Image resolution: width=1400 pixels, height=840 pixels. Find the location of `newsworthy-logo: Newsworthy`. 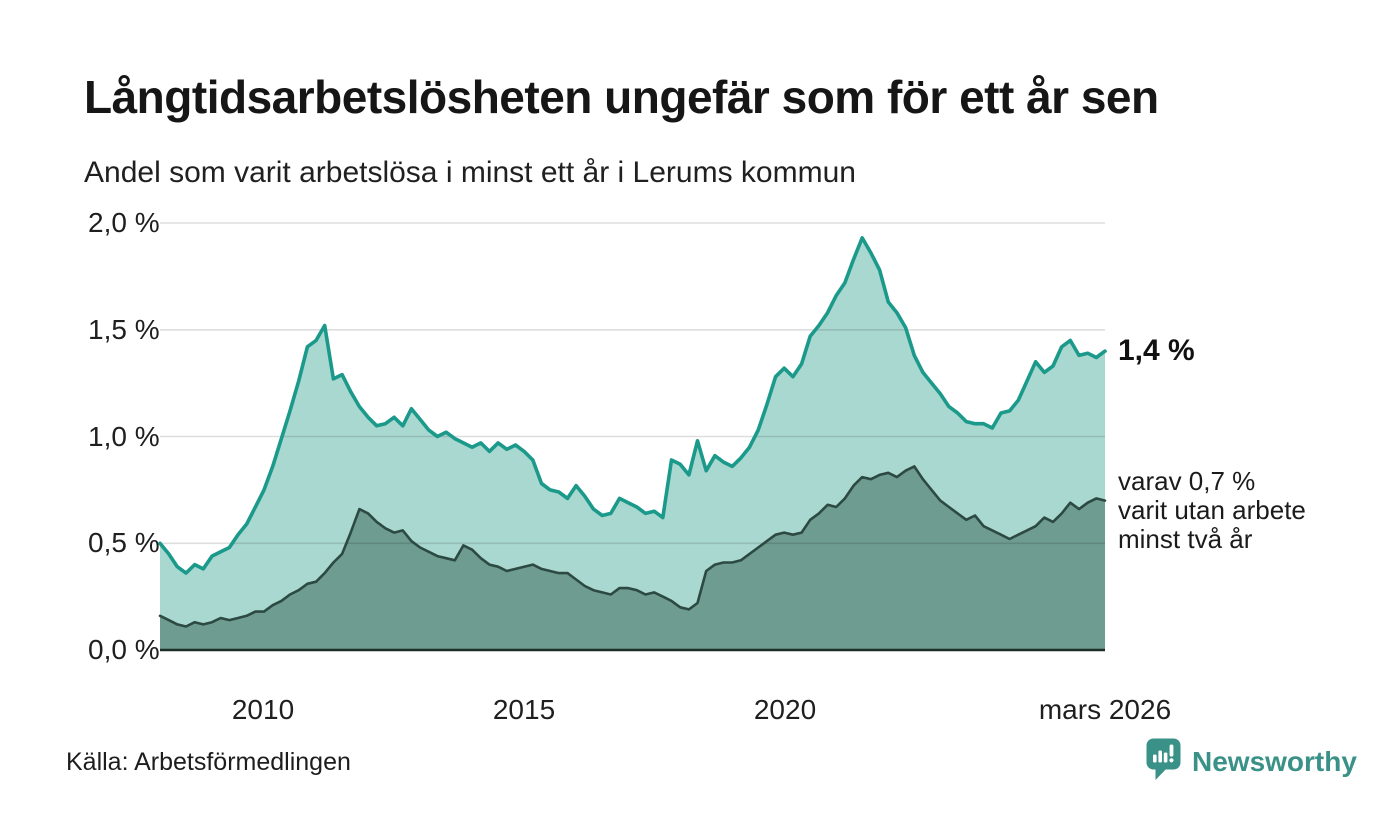

newsworthy-logo: Newsworthy is located at coordinates (1251, 759).